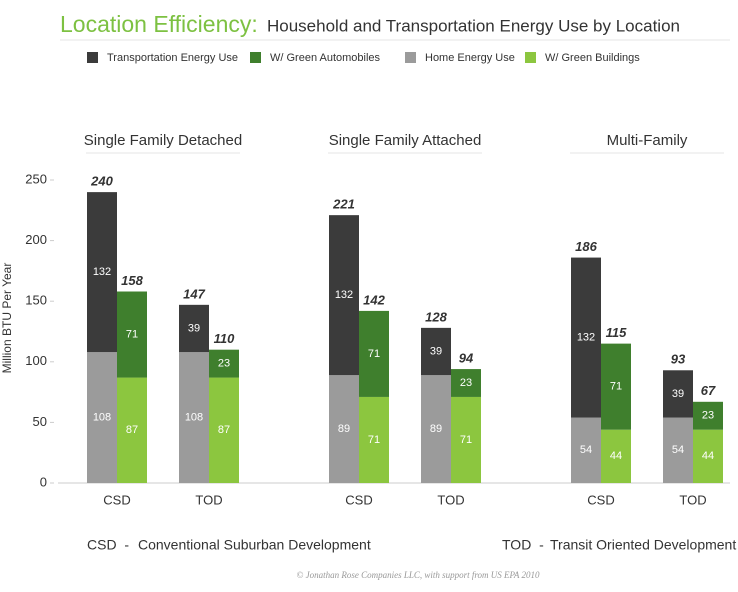 This screenshot has height=592, width=738. Describe the element at coordinates (36, 360) in the screenshot. I see `y-tick-label: 100` at that location.